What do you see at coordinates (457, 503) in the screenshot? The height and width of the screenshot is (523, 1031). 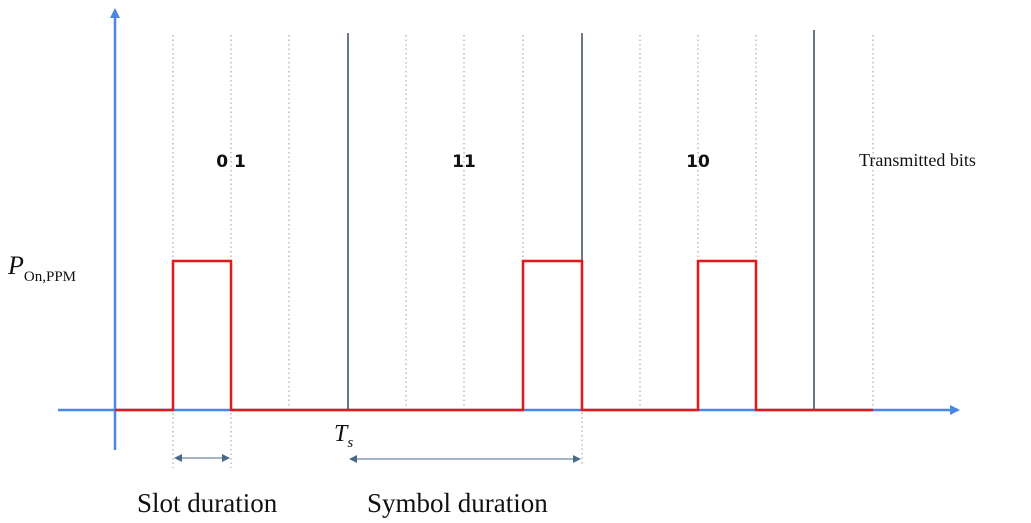 I see `symbol-duration-label: Symbol duration` at bounding box center [457, 503].